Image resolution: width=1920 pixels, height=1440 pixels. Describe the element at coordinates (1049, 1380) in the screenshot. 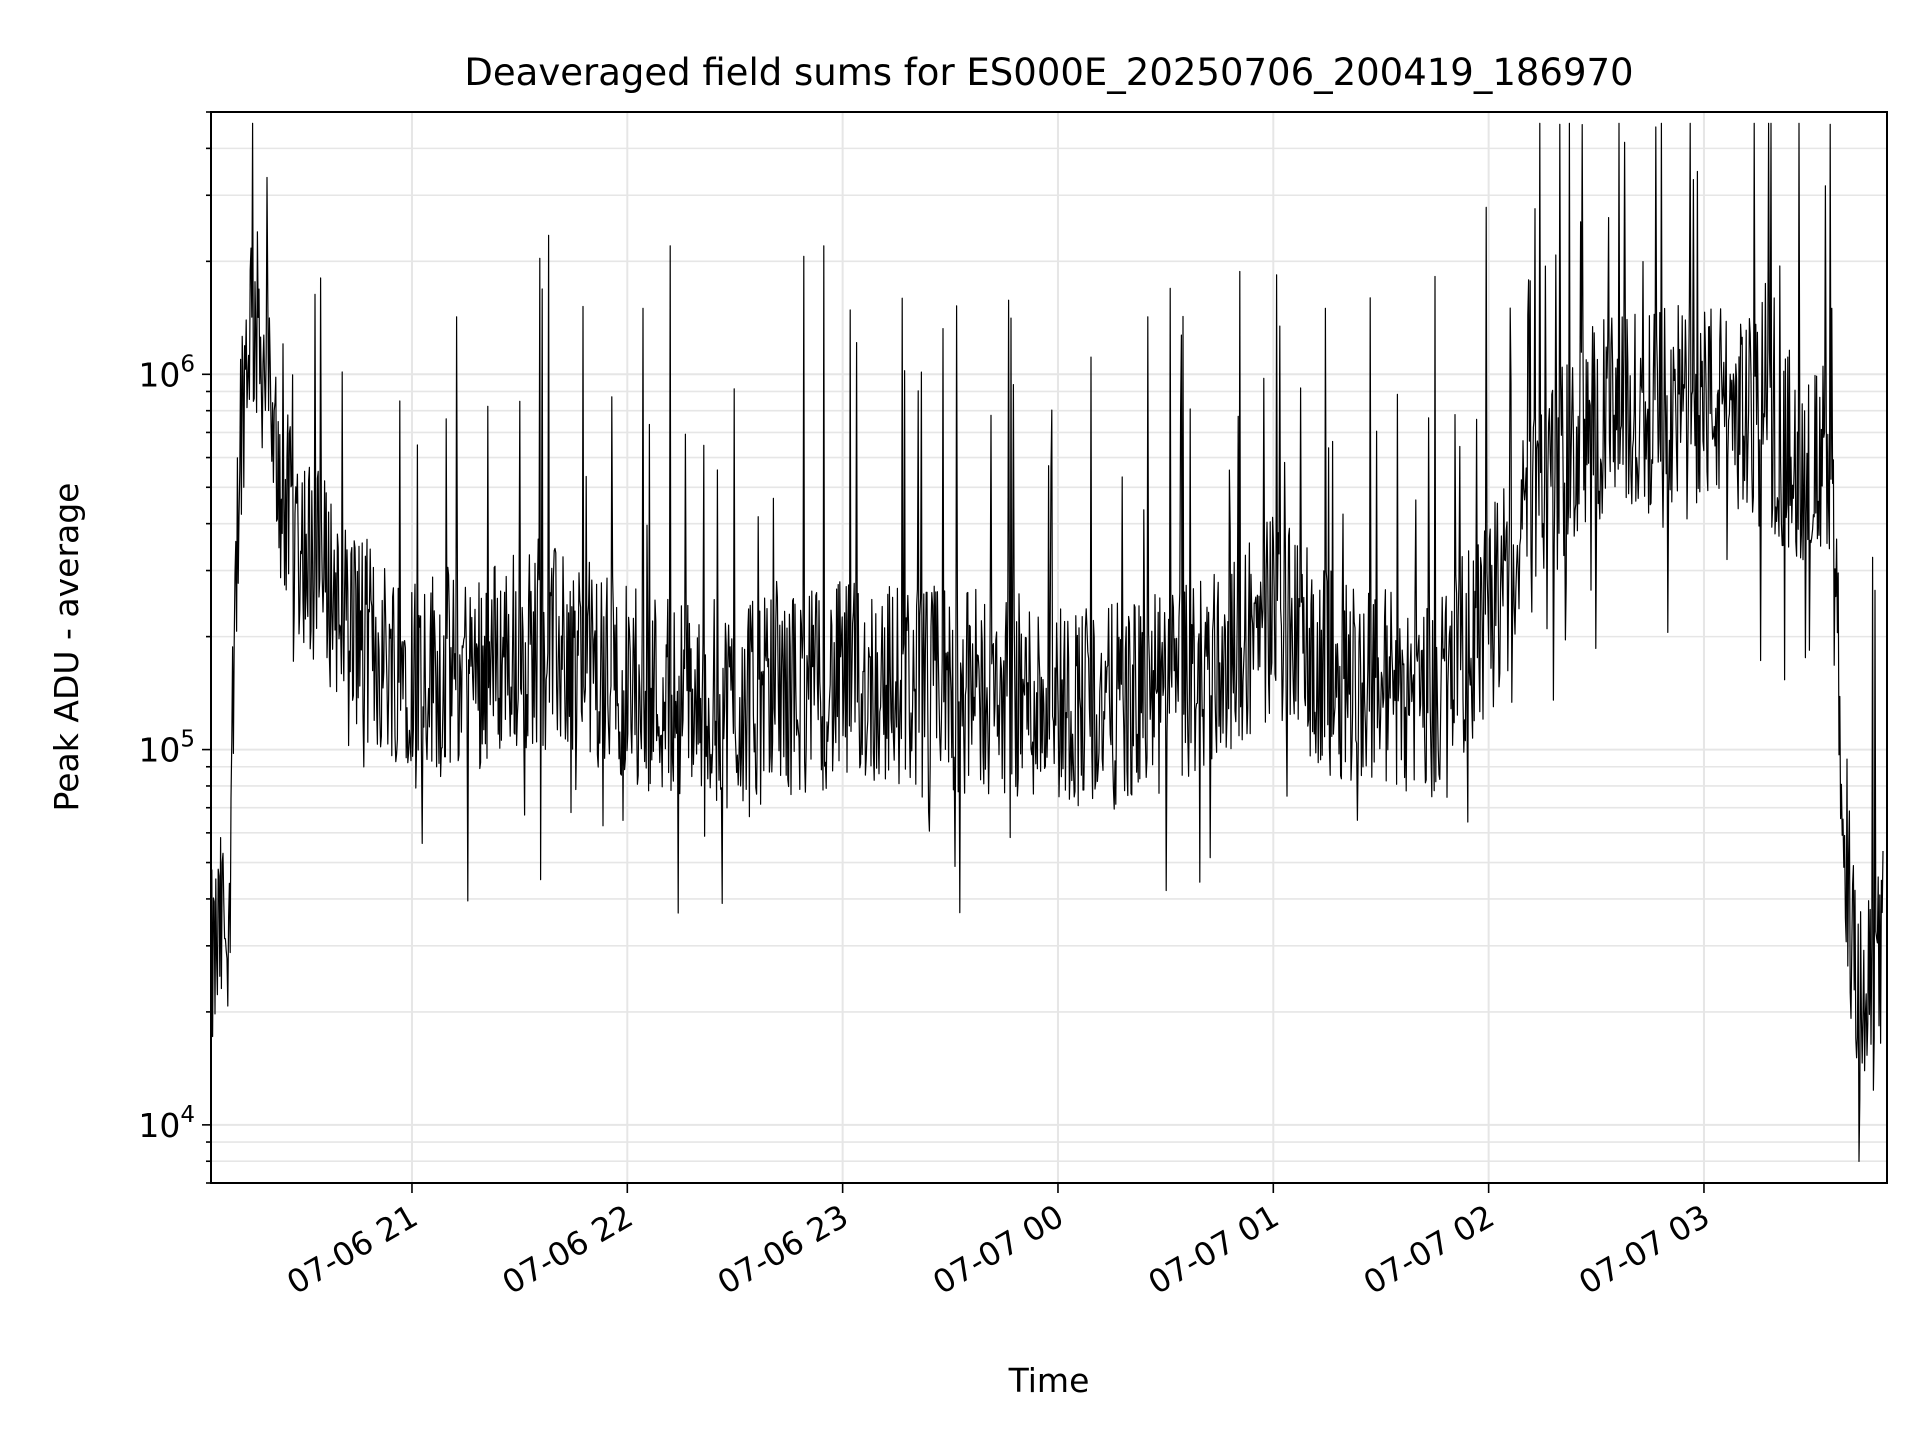

I see `x-axis-label: Time` at that location.